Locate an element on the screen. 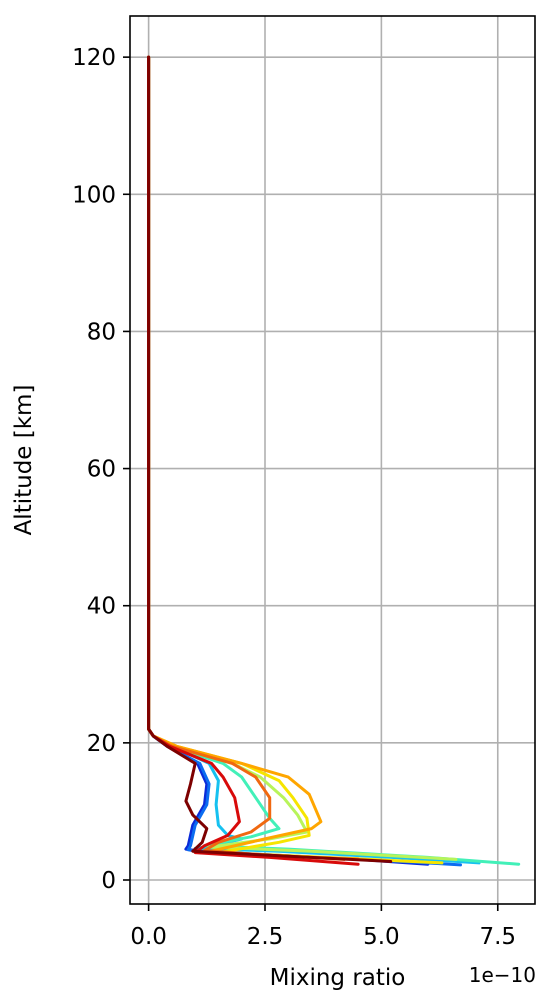 The height and width of the screenshot is (998, 538). y-tick-label: 20 is located at coordinates (101, 744).